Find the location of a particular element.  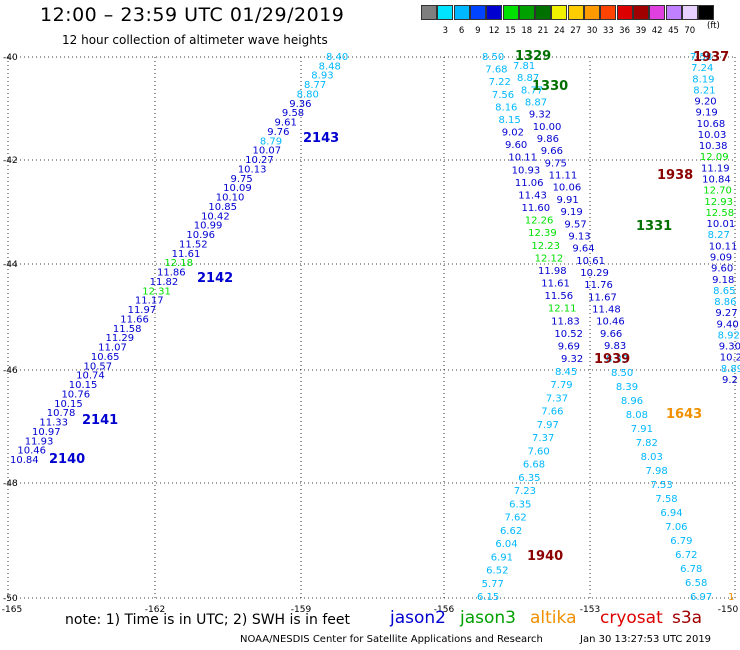

wave-height-value: 12.39 is located at coordinates (542, 233).